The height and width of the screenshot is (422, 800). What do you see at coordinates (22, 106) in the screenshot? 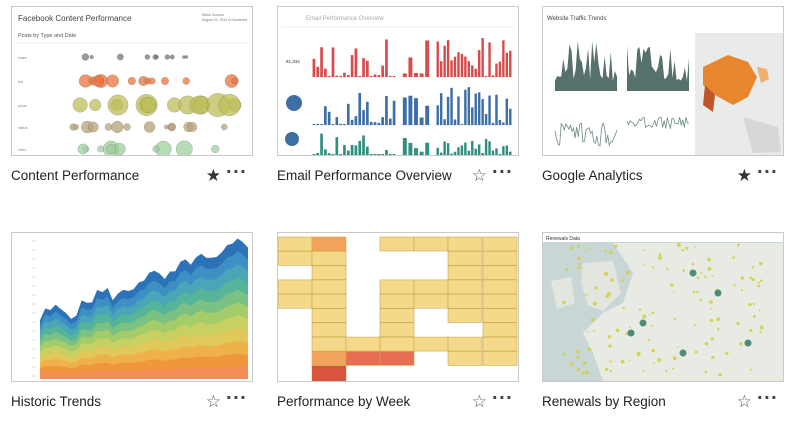
I see `thumb-row-label: photo` at bounding box center [22, 106].